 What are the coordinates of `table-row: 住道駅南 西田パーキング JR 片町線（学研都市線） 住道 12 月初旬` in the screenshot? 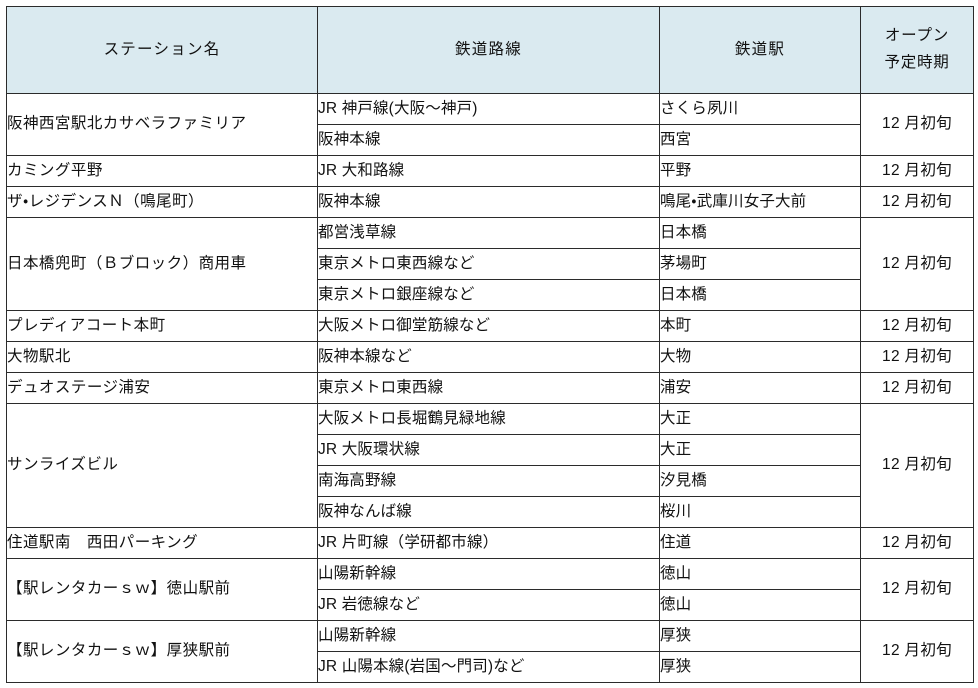 It's located at (490, 543).